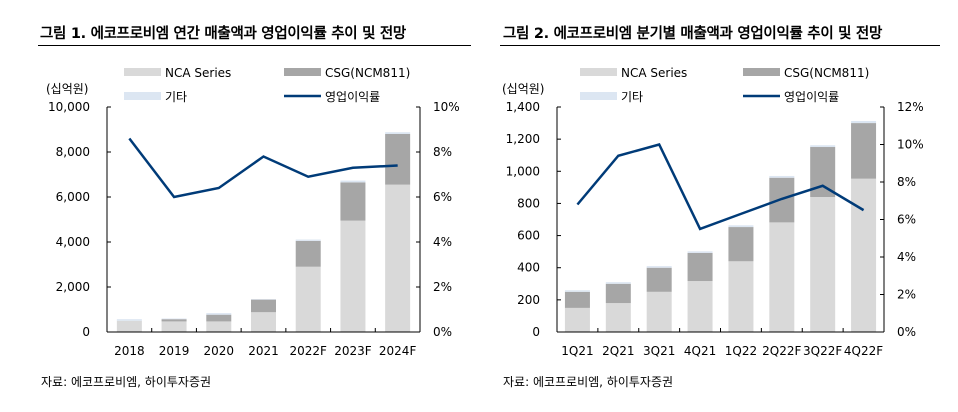 The width and height of the screenshot is (958, 412). What do you see at coordinates (741, 351) in the screenshot?
I see `x-tick-label: 1Q22` at bounding box center [741, 351].